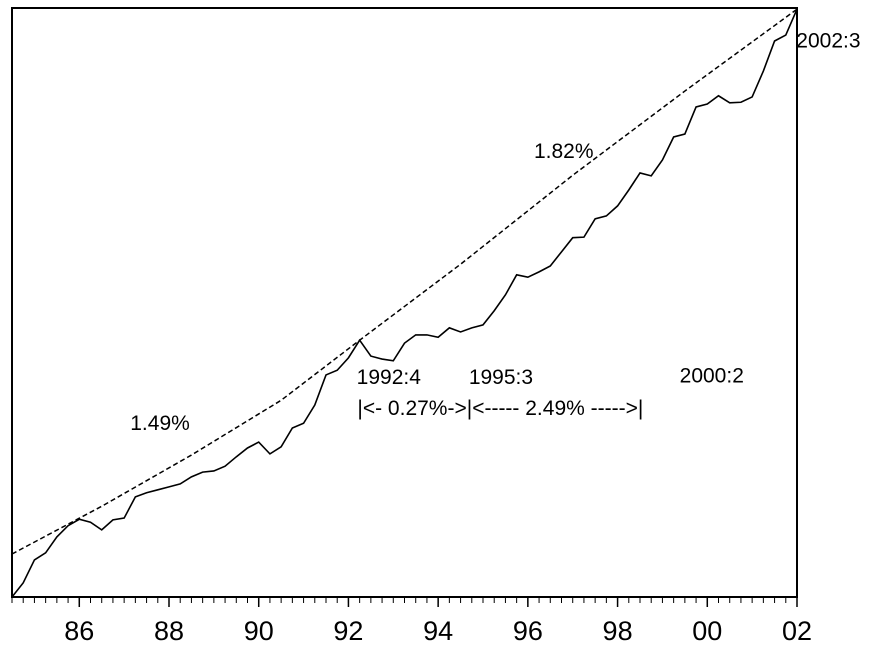 The width and height of the screenshot is (869, 653). What do you see at coordinates (438, 631) in the screenshot?
I see `x-tick-label: 94` at bounding box center [438, 631].